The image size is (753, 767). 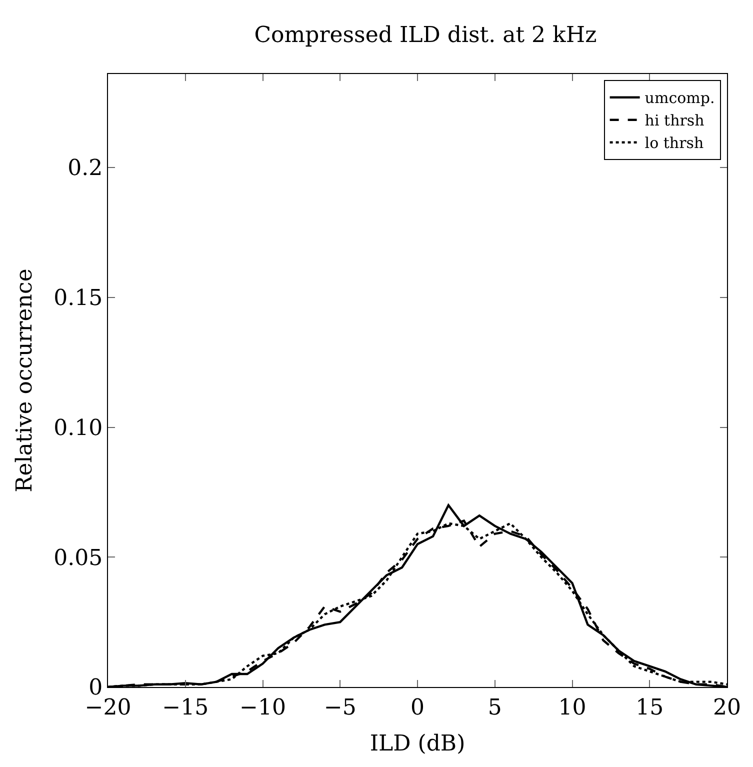 What do you see at coordinates (650, 707) in the screenshot?
I see `x-tick-label: 15` at bounding box center [650, 707].